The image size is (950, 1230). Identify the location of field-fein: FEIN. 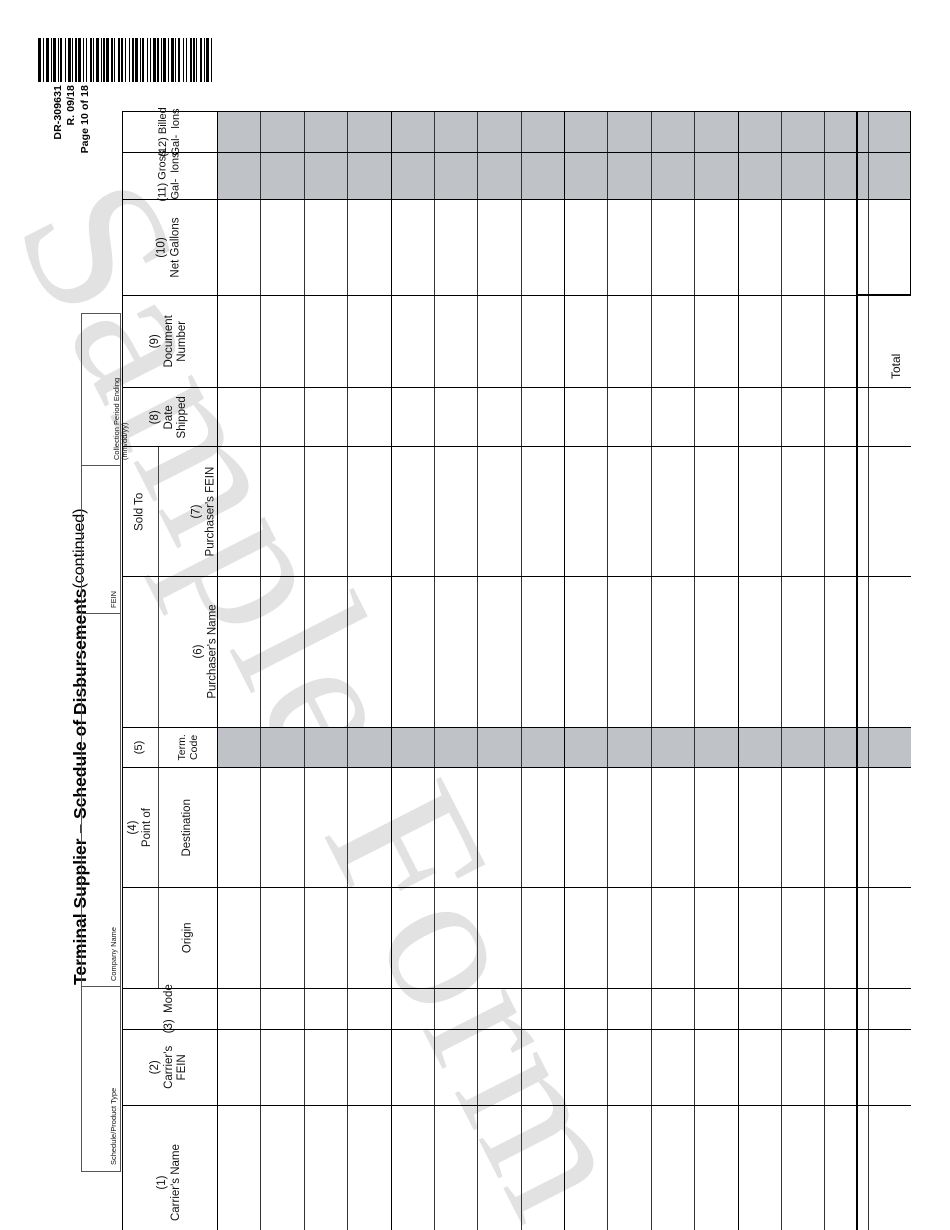
(101, 540).